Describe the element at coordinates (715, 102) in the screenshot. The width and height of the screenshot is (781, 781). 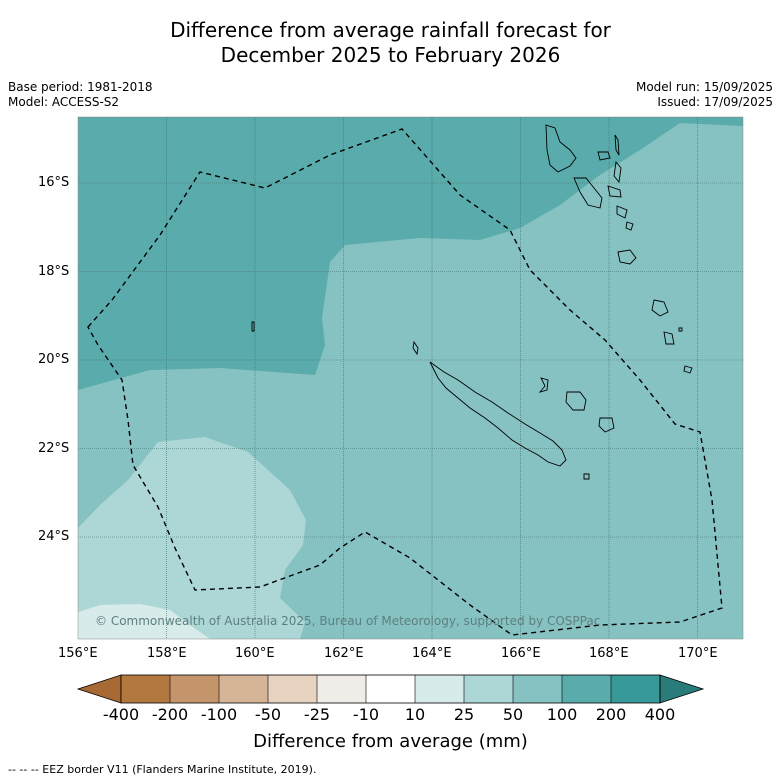
I see `issued-date: Issued: 17/09/2025` at that location.